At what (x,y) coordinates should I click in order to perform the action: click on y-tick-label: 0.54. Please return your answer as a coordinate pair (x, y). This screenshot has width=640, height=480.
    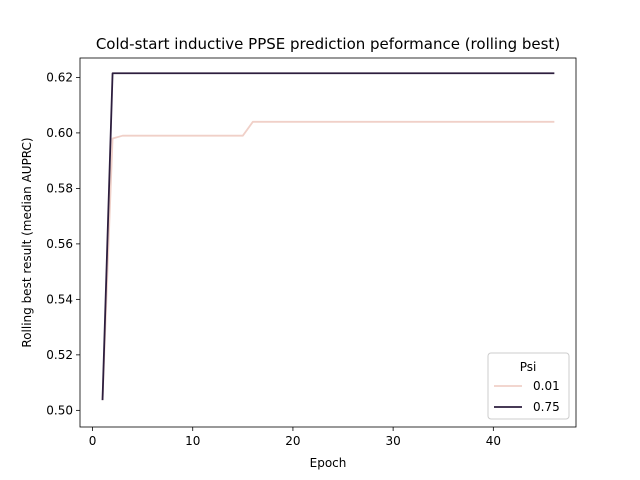
    Looking at the image, I should click on (59, 299).